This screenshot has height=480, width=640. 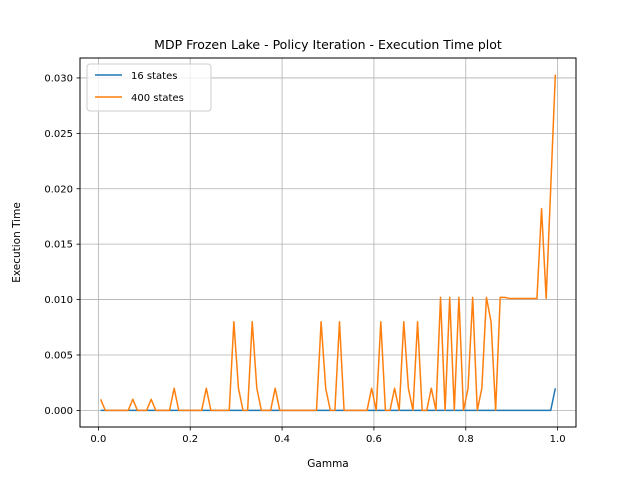 I want to click on x-tick-label: 0.0, so click(x=98, y=439).